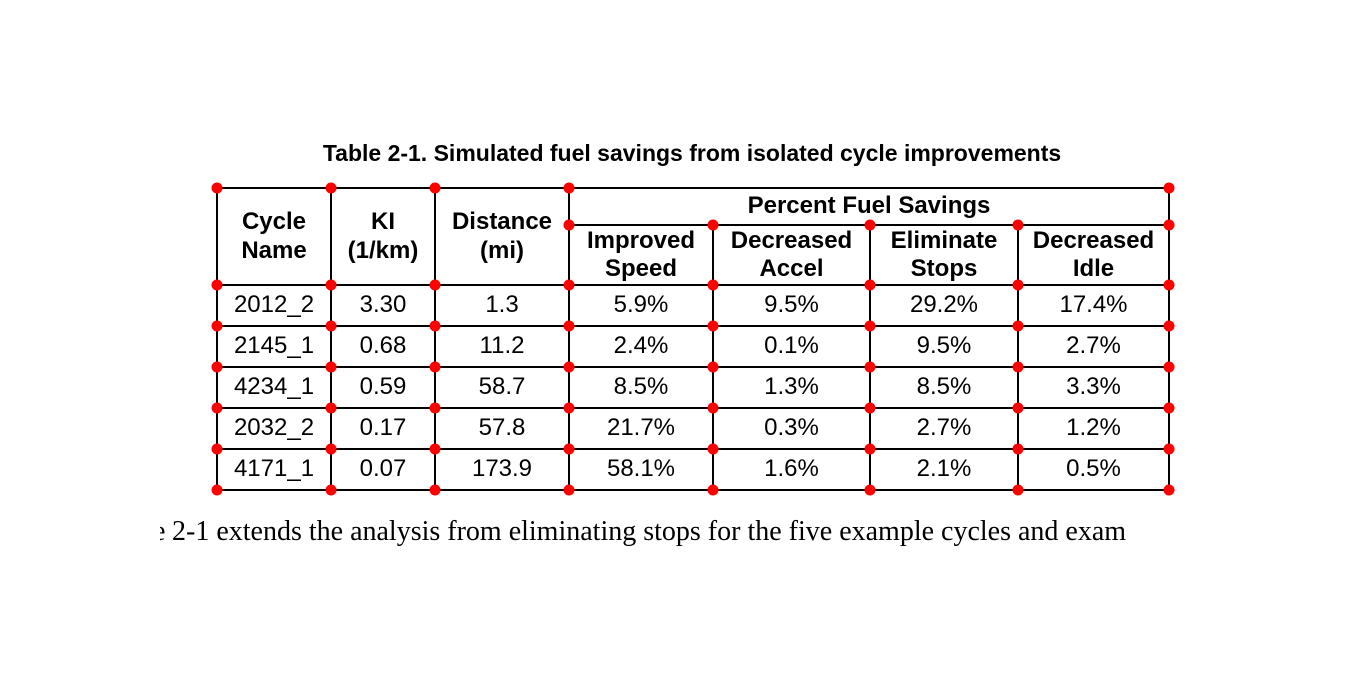 The width and height of the screenshot is (1366, 674). What do you see at coordinates (1093, 255) in the screenshot?
I see `column-header-decreased-idle: Decreased Idle` at bounding box center [1093, 255].